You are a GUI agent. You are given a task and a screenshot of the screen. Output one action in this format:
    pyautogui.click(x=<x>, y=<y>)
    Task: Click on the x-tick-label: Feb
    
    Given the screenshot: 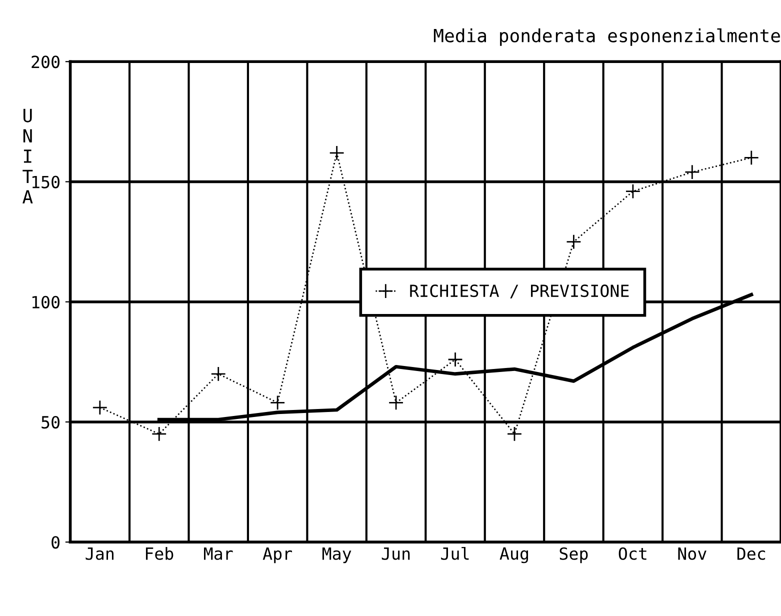 What is the action you would take?
    pyautogui.click(x=160, y=553)
    